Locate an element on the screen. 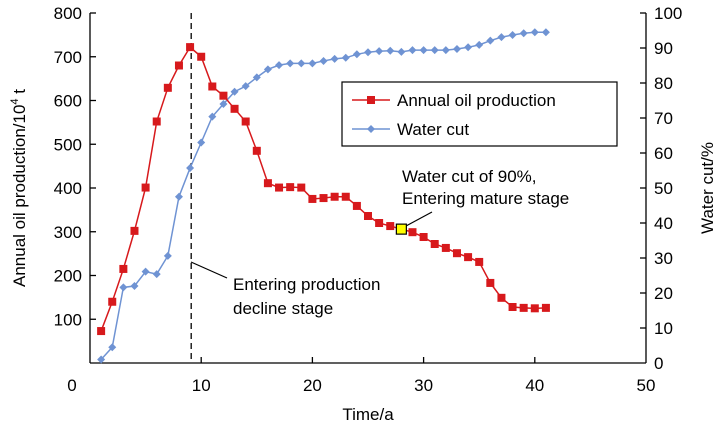 The width and height of the screenshot is (724, 430). y-tick-label: 500 is located at coordinates (68, 144).